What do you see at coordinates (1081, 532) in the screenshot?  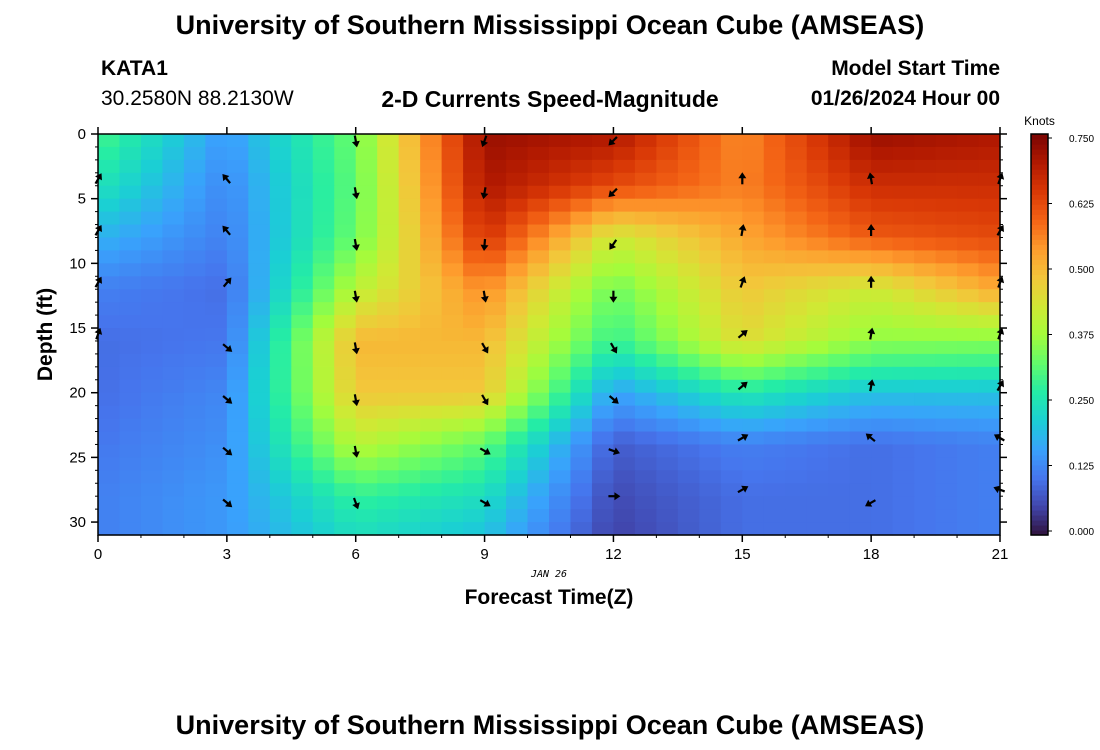 I see `colorbar-tick-label: 0.000` at bounding box center [1081, 532].